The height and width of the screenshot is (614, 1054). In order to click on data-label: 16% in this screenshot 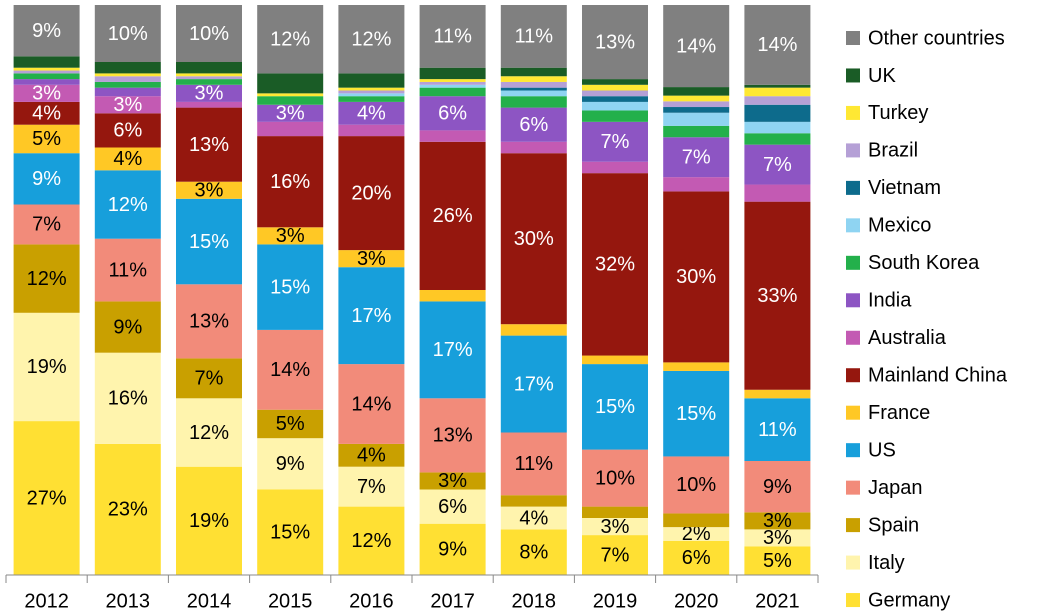, I will do `click(128, 399)`.